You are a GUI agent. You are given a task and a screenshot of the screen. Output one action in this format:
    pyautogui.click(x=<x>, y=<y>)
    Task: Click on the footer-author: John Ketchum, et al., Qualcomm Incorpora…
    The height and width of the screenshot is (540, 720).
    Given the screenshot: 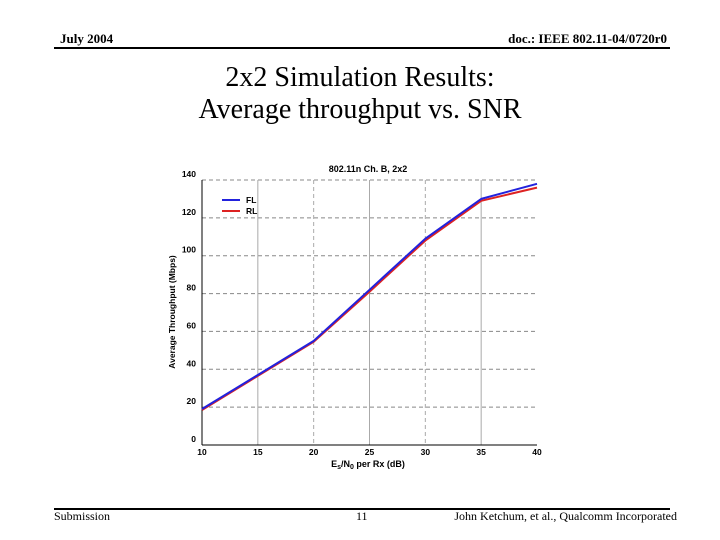 What is the action you would take?
    pyautogui.click(x=565, y=516)
    